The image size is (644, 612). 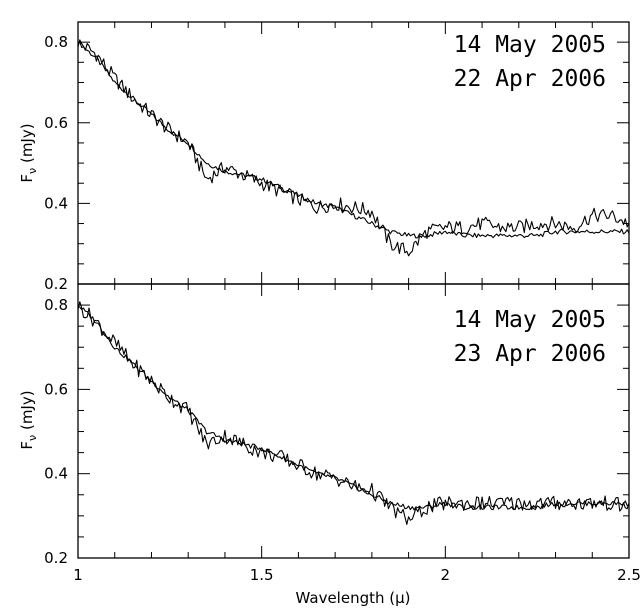 I want to click on bottom-y-tick-label: 0.4, so click(x=56, y=474).